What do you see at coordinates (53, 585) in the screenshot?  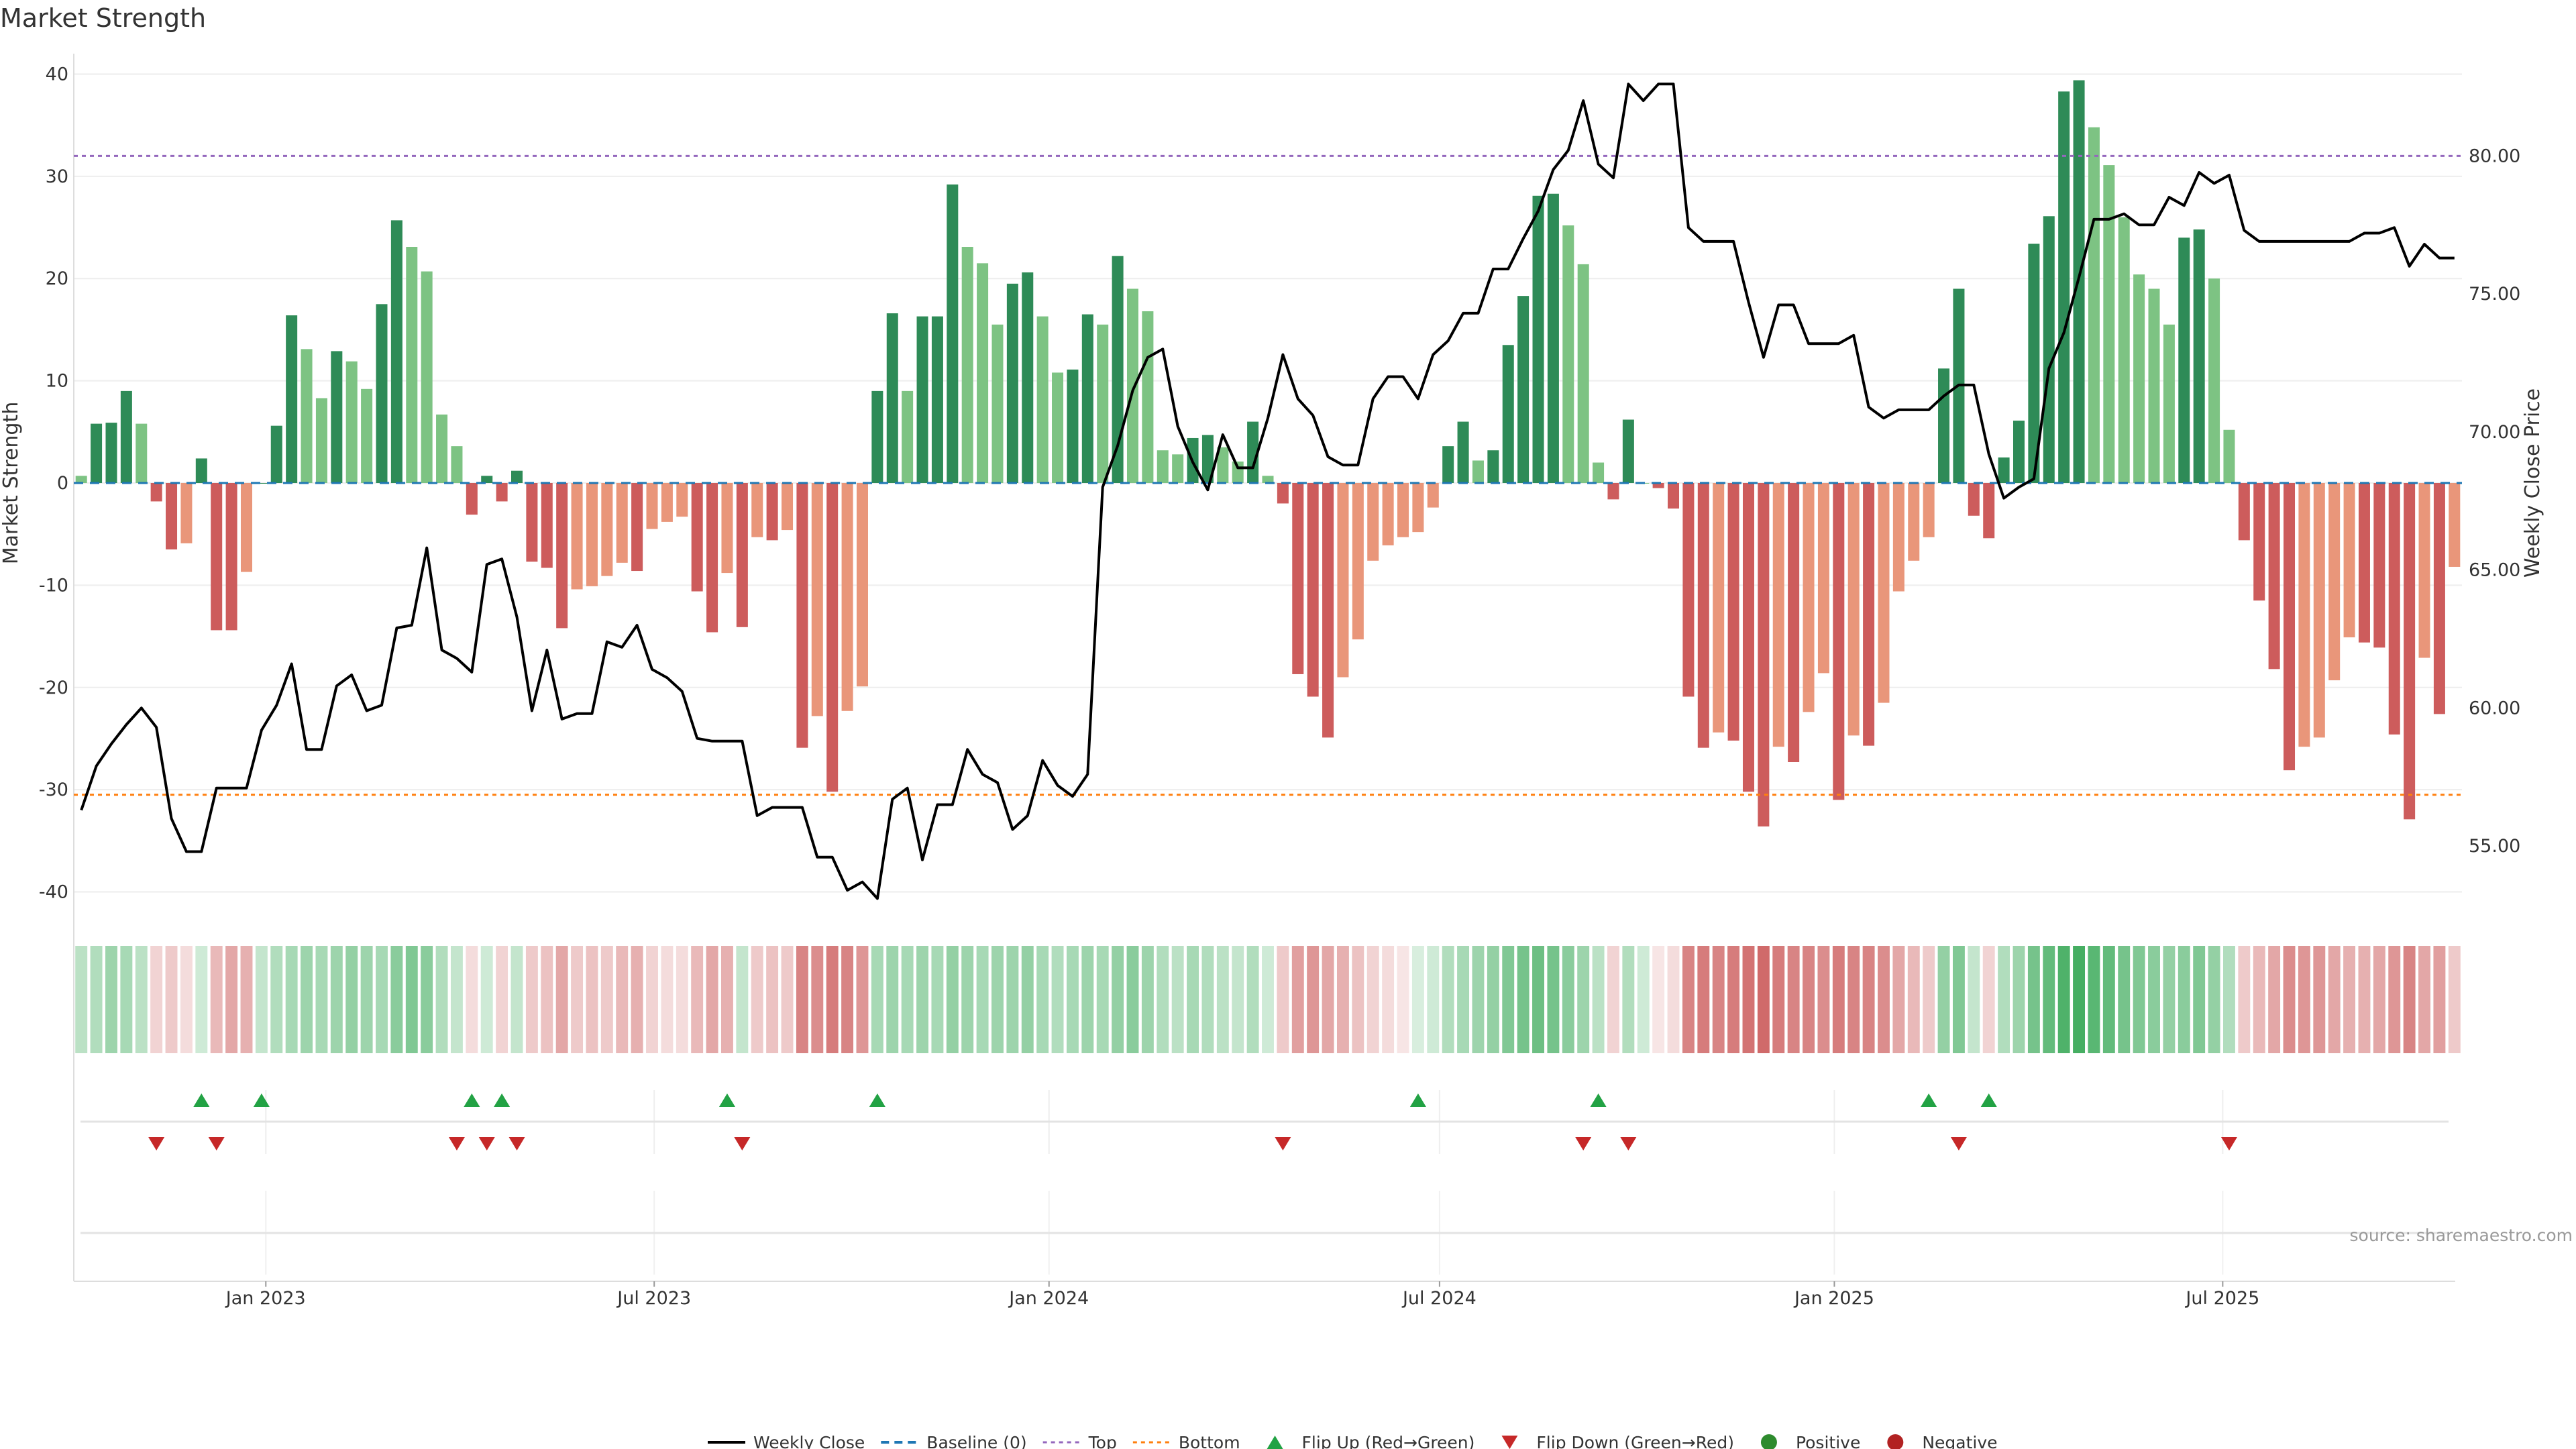 I see `left-tick-label: -10` at bounding box center [53, 585].